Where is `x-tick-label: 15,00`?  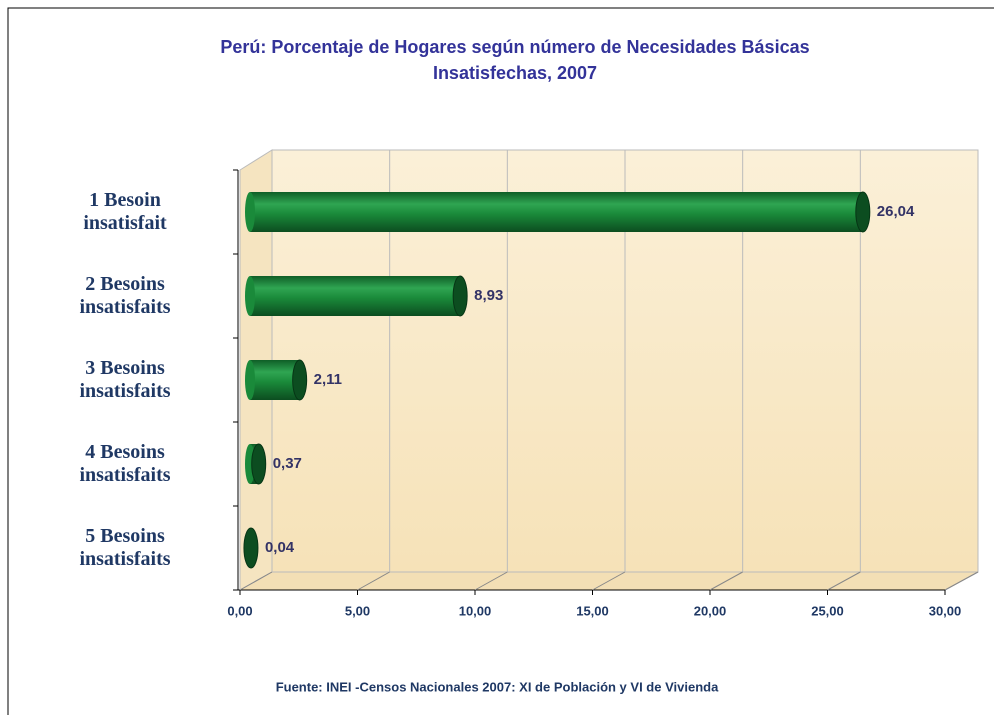 x-tick-label: 15,00 is located at coordinates (592, 610).